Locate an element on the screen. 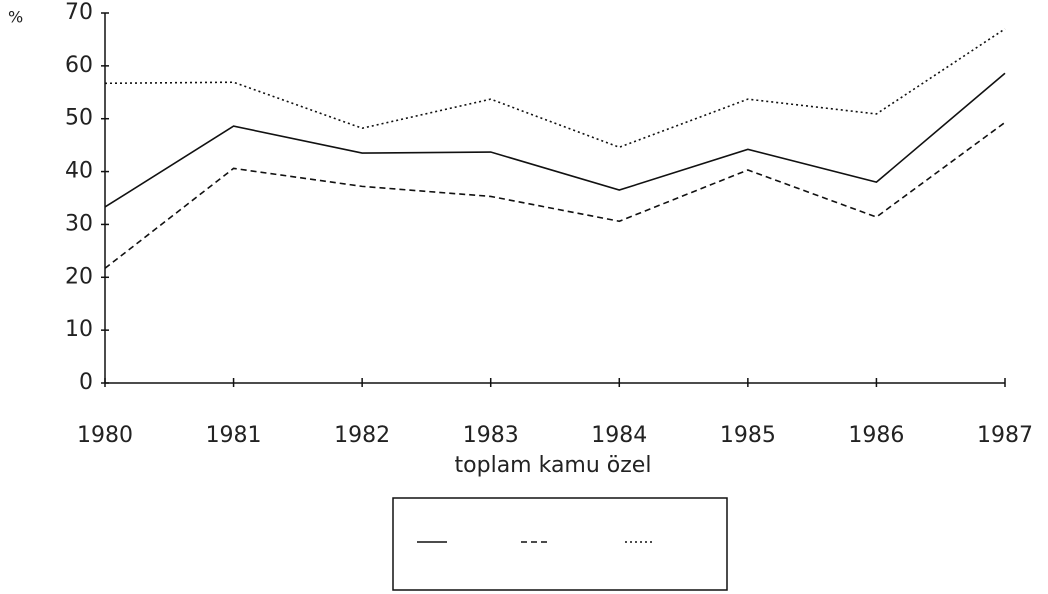 Image resolution: width=1048 pixels, height=594 pixels. x-tick-label: 1986 is located at coordinates (876, 435).